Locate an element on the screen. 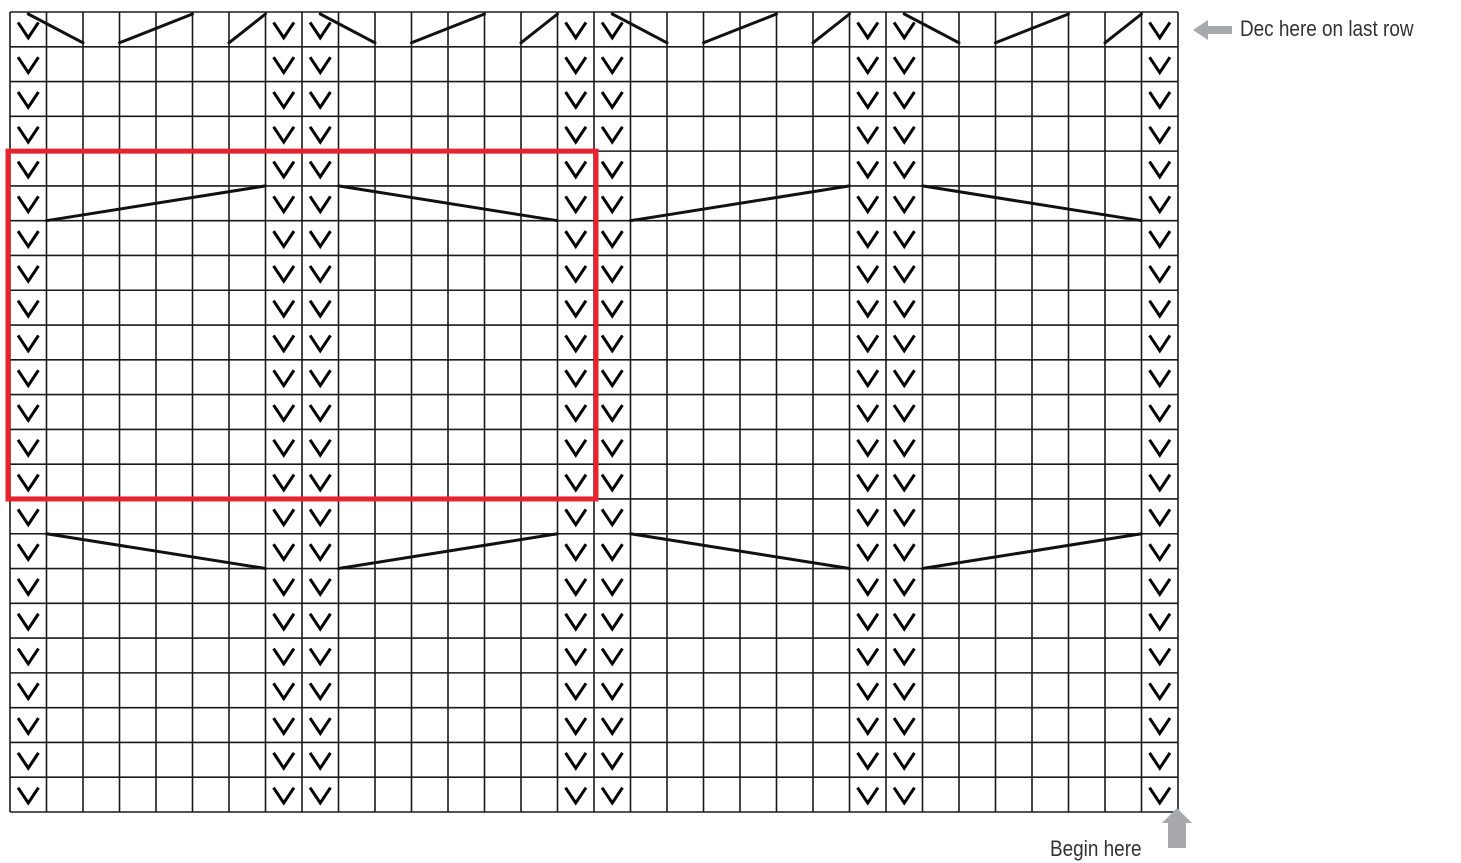 This screenshot has width=1461, height=863. dec-here-label: Dec here on last row is located at coordinates (1327, 28).